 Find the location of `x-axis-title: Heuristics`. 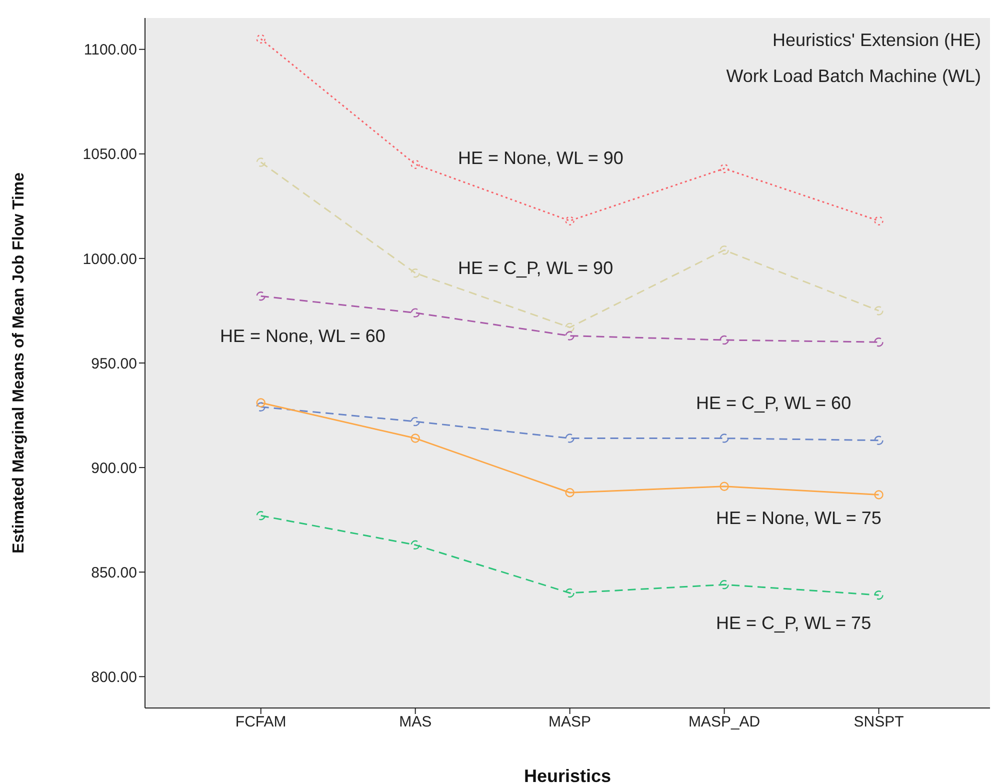

x-axis-title: Heuristics is located at coordinates (568, 775).